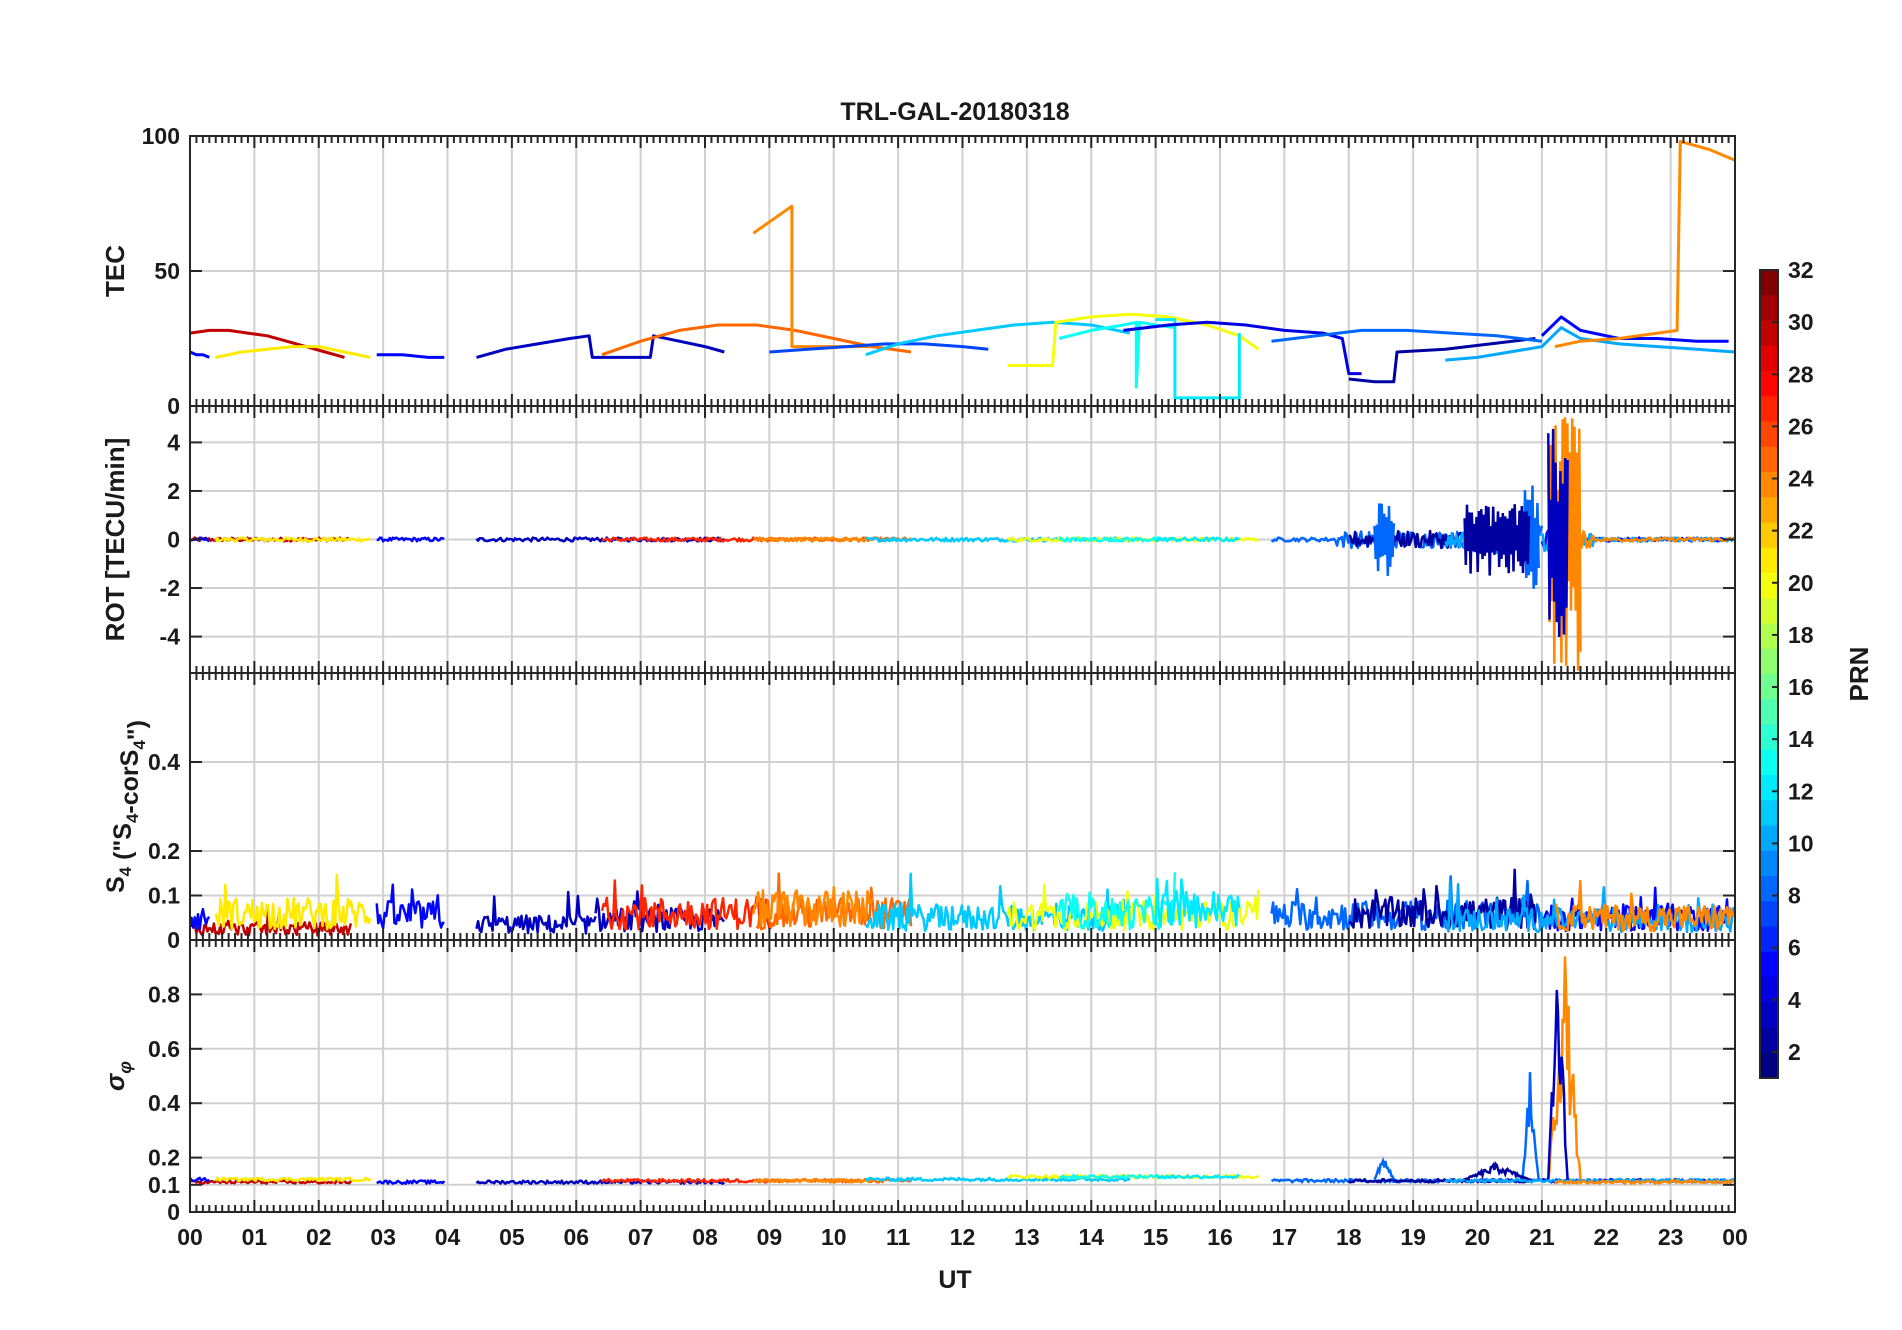 This screenshot has width=1902, height=1330. What do you see at coordinates (1801, 635) in the screenshot?
I see `colorbar-tick-label: 18` at bounding box center [1801, 635].